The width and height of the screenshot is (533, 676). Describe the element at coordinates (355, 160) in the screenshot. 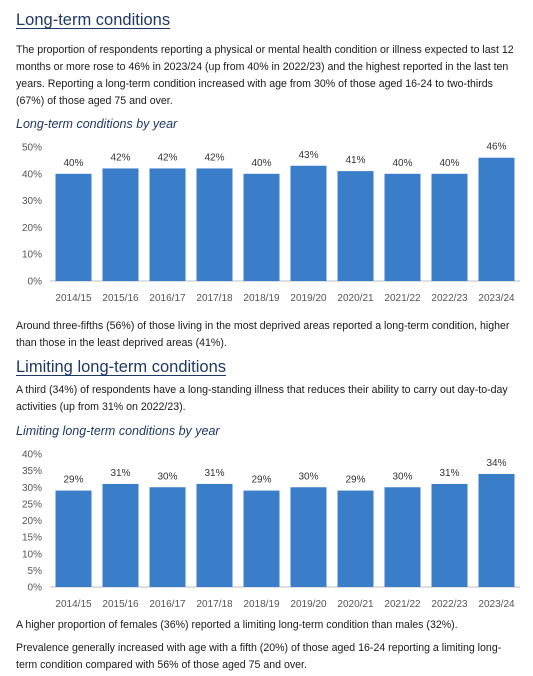

I see `data-label: 41%` at that location.